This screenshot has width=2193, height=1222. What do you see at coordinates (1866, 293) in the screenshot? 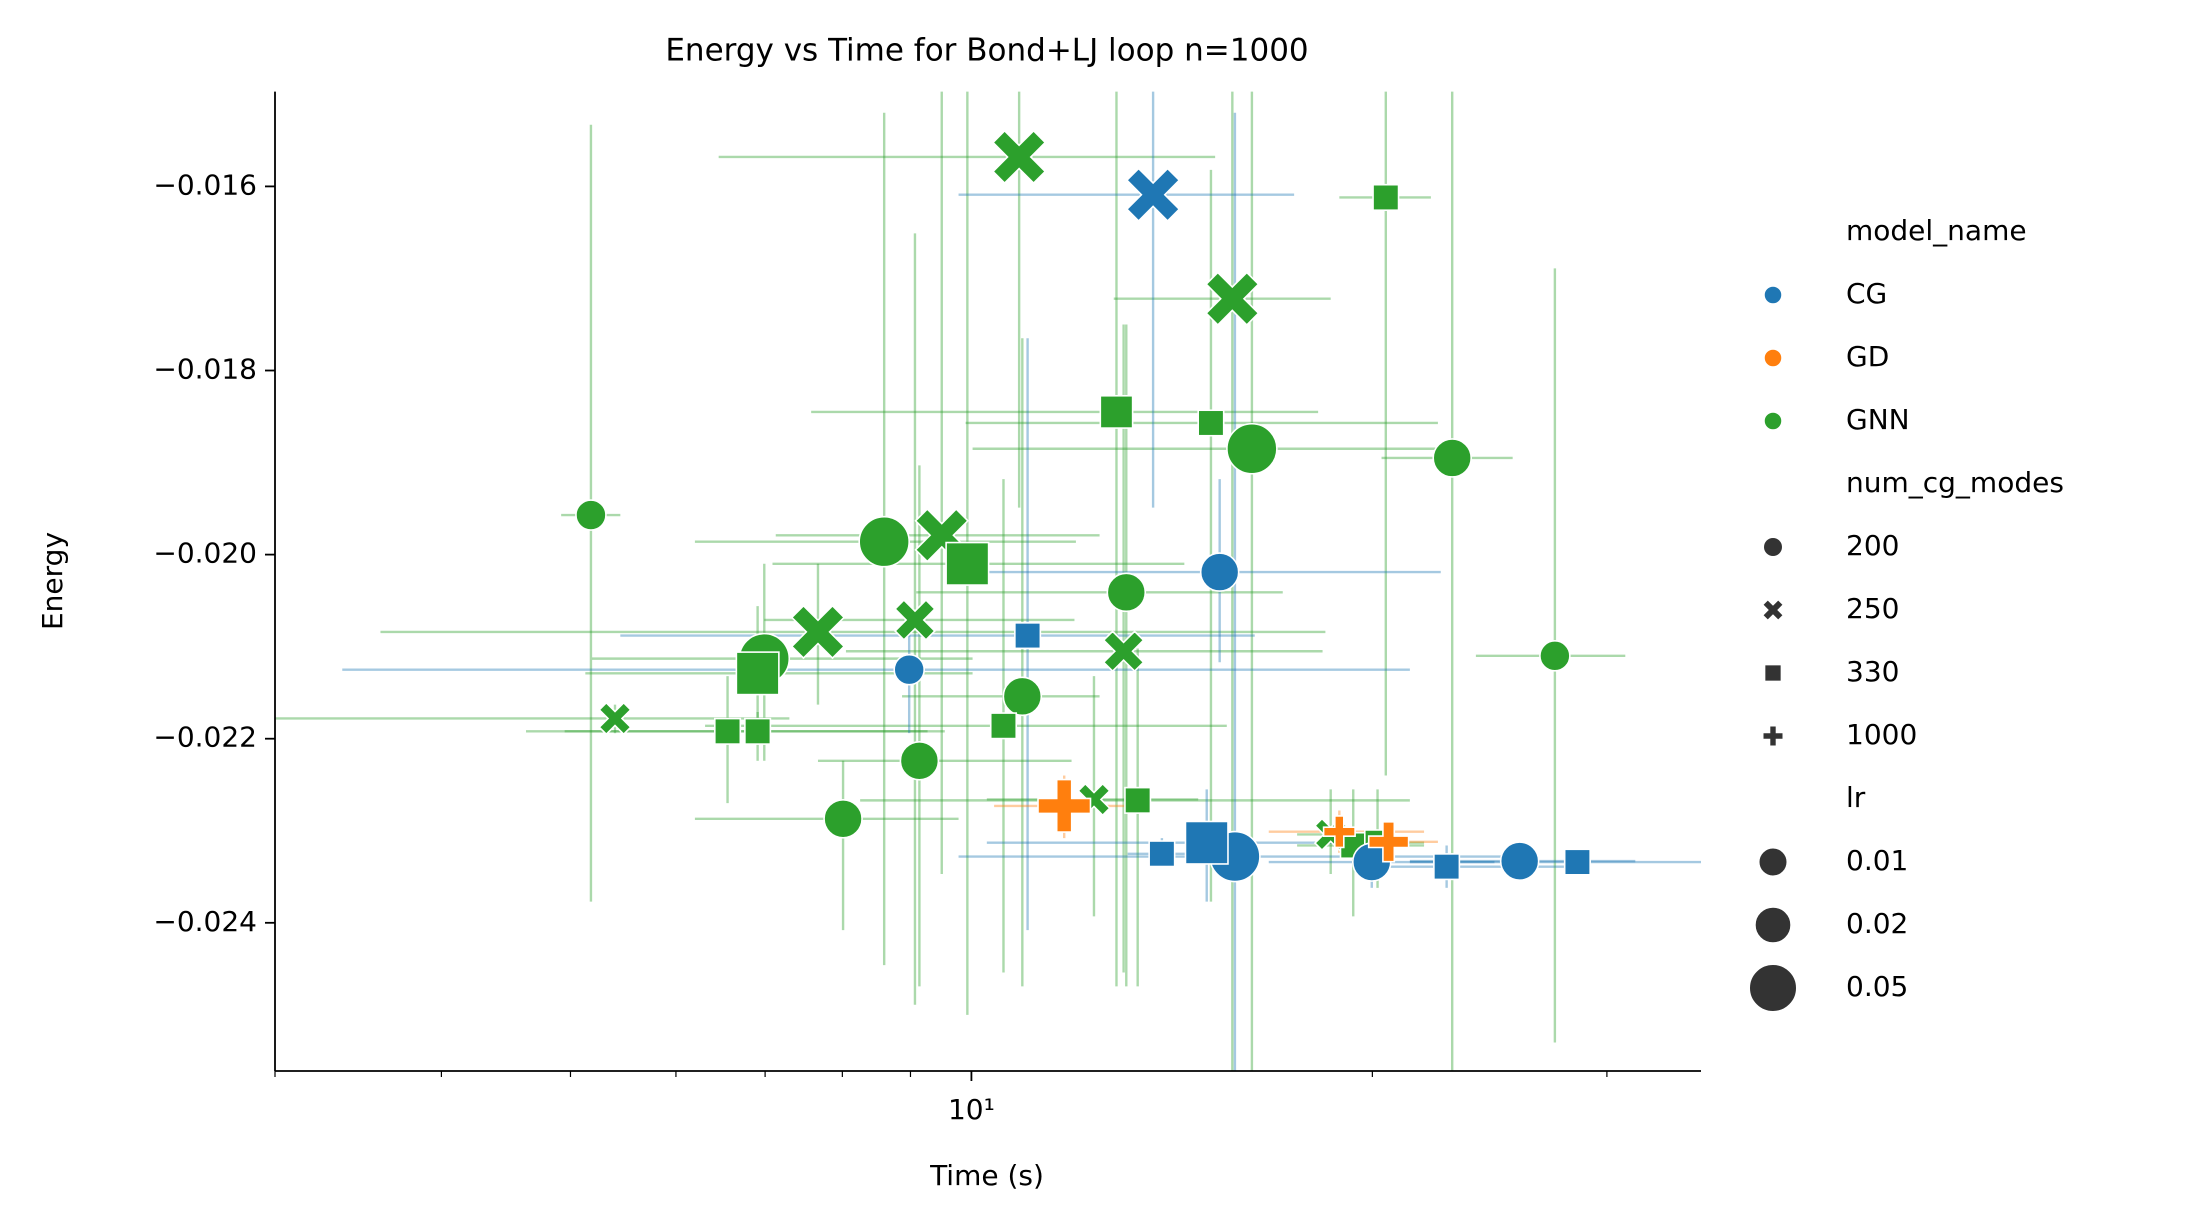
I see `legend-label: CG` at bounding box center [1866, 293].